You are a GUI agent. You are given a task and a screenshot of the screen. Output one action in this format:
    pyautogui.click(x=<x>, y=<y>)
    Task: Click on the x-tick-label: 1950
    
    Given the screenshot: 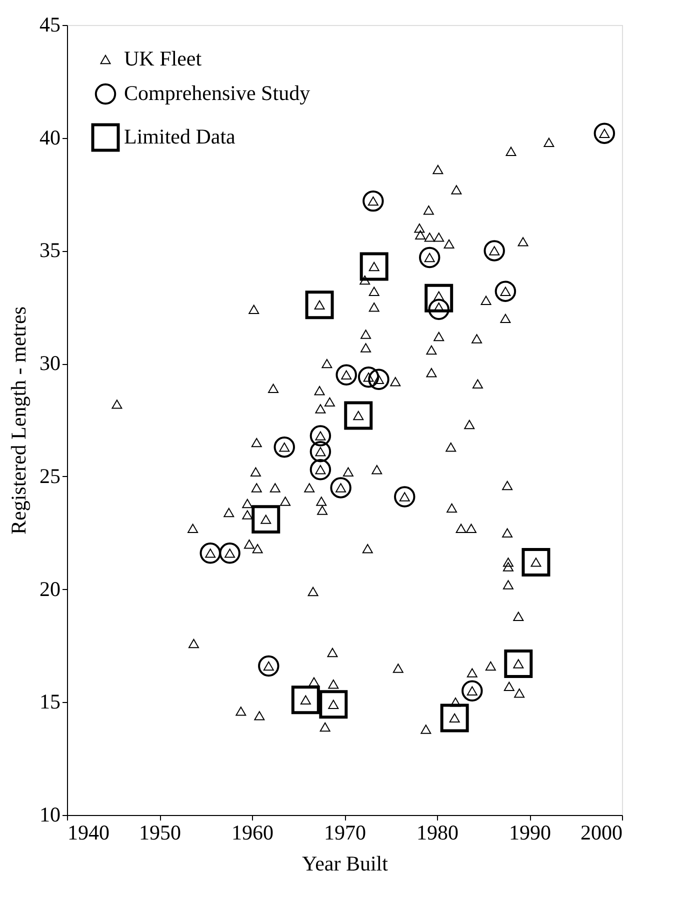 What is the action you would take?
    pyautogui.click(x=160, y=832)
    